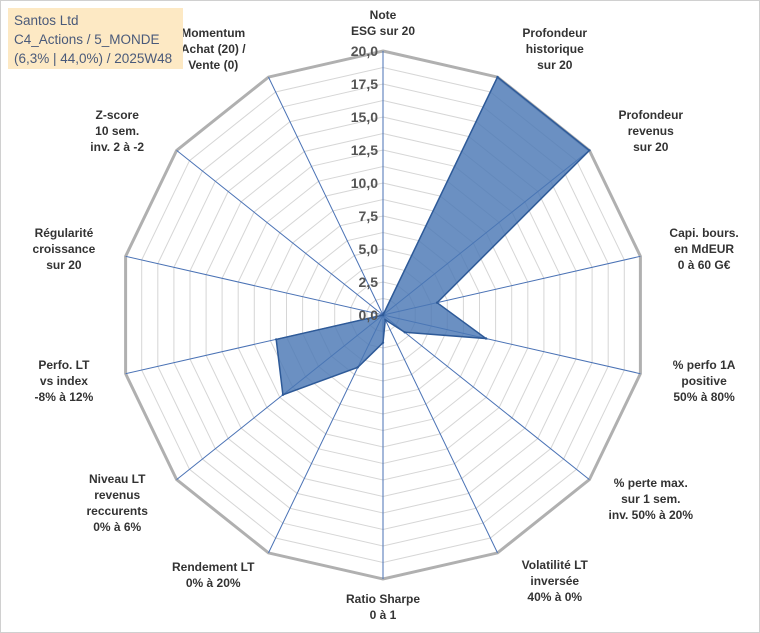 This screenshot has height=633, width=760. I want to click on axis-label: Rendement LT 0% à 20%, so click(213, 575).